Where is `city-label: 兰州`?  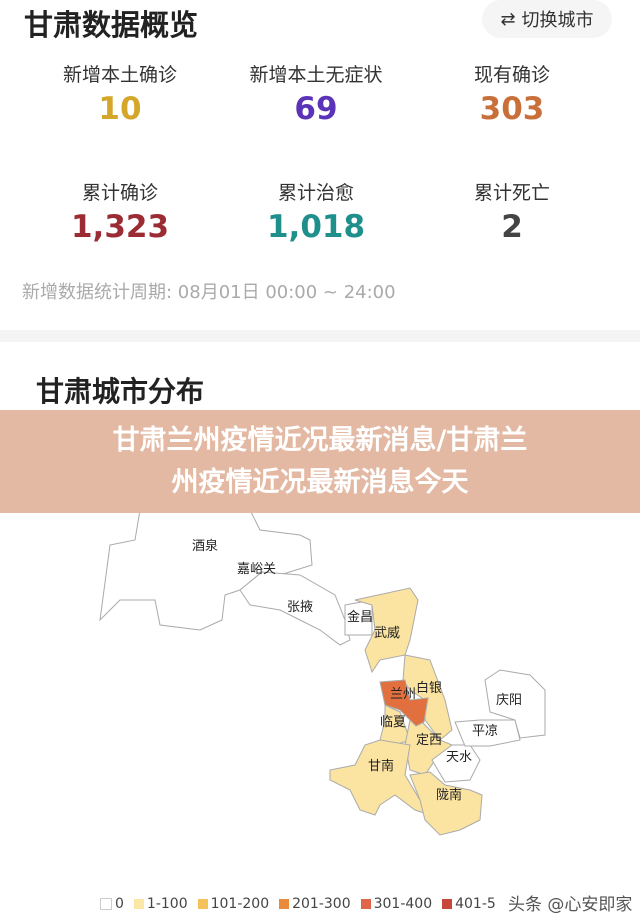 city-label: 兰州 is located at coordinates (403, 694).